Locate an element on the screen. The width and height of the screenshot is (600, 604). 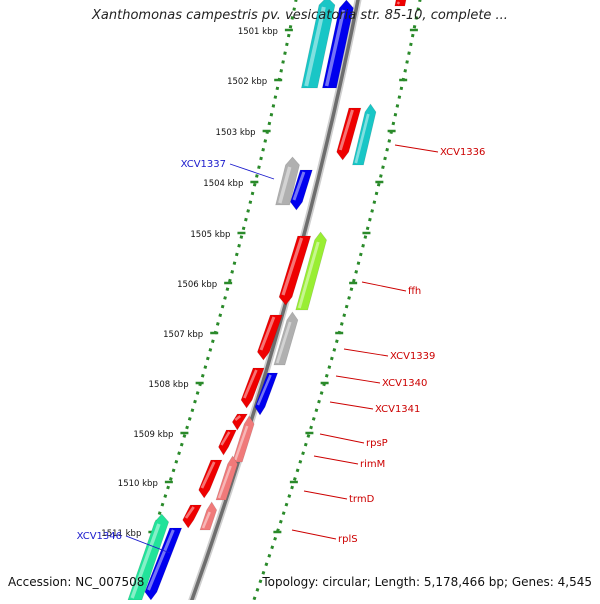
gene-block-xcv1346-blue-shine is located at coordinates (161, 560).